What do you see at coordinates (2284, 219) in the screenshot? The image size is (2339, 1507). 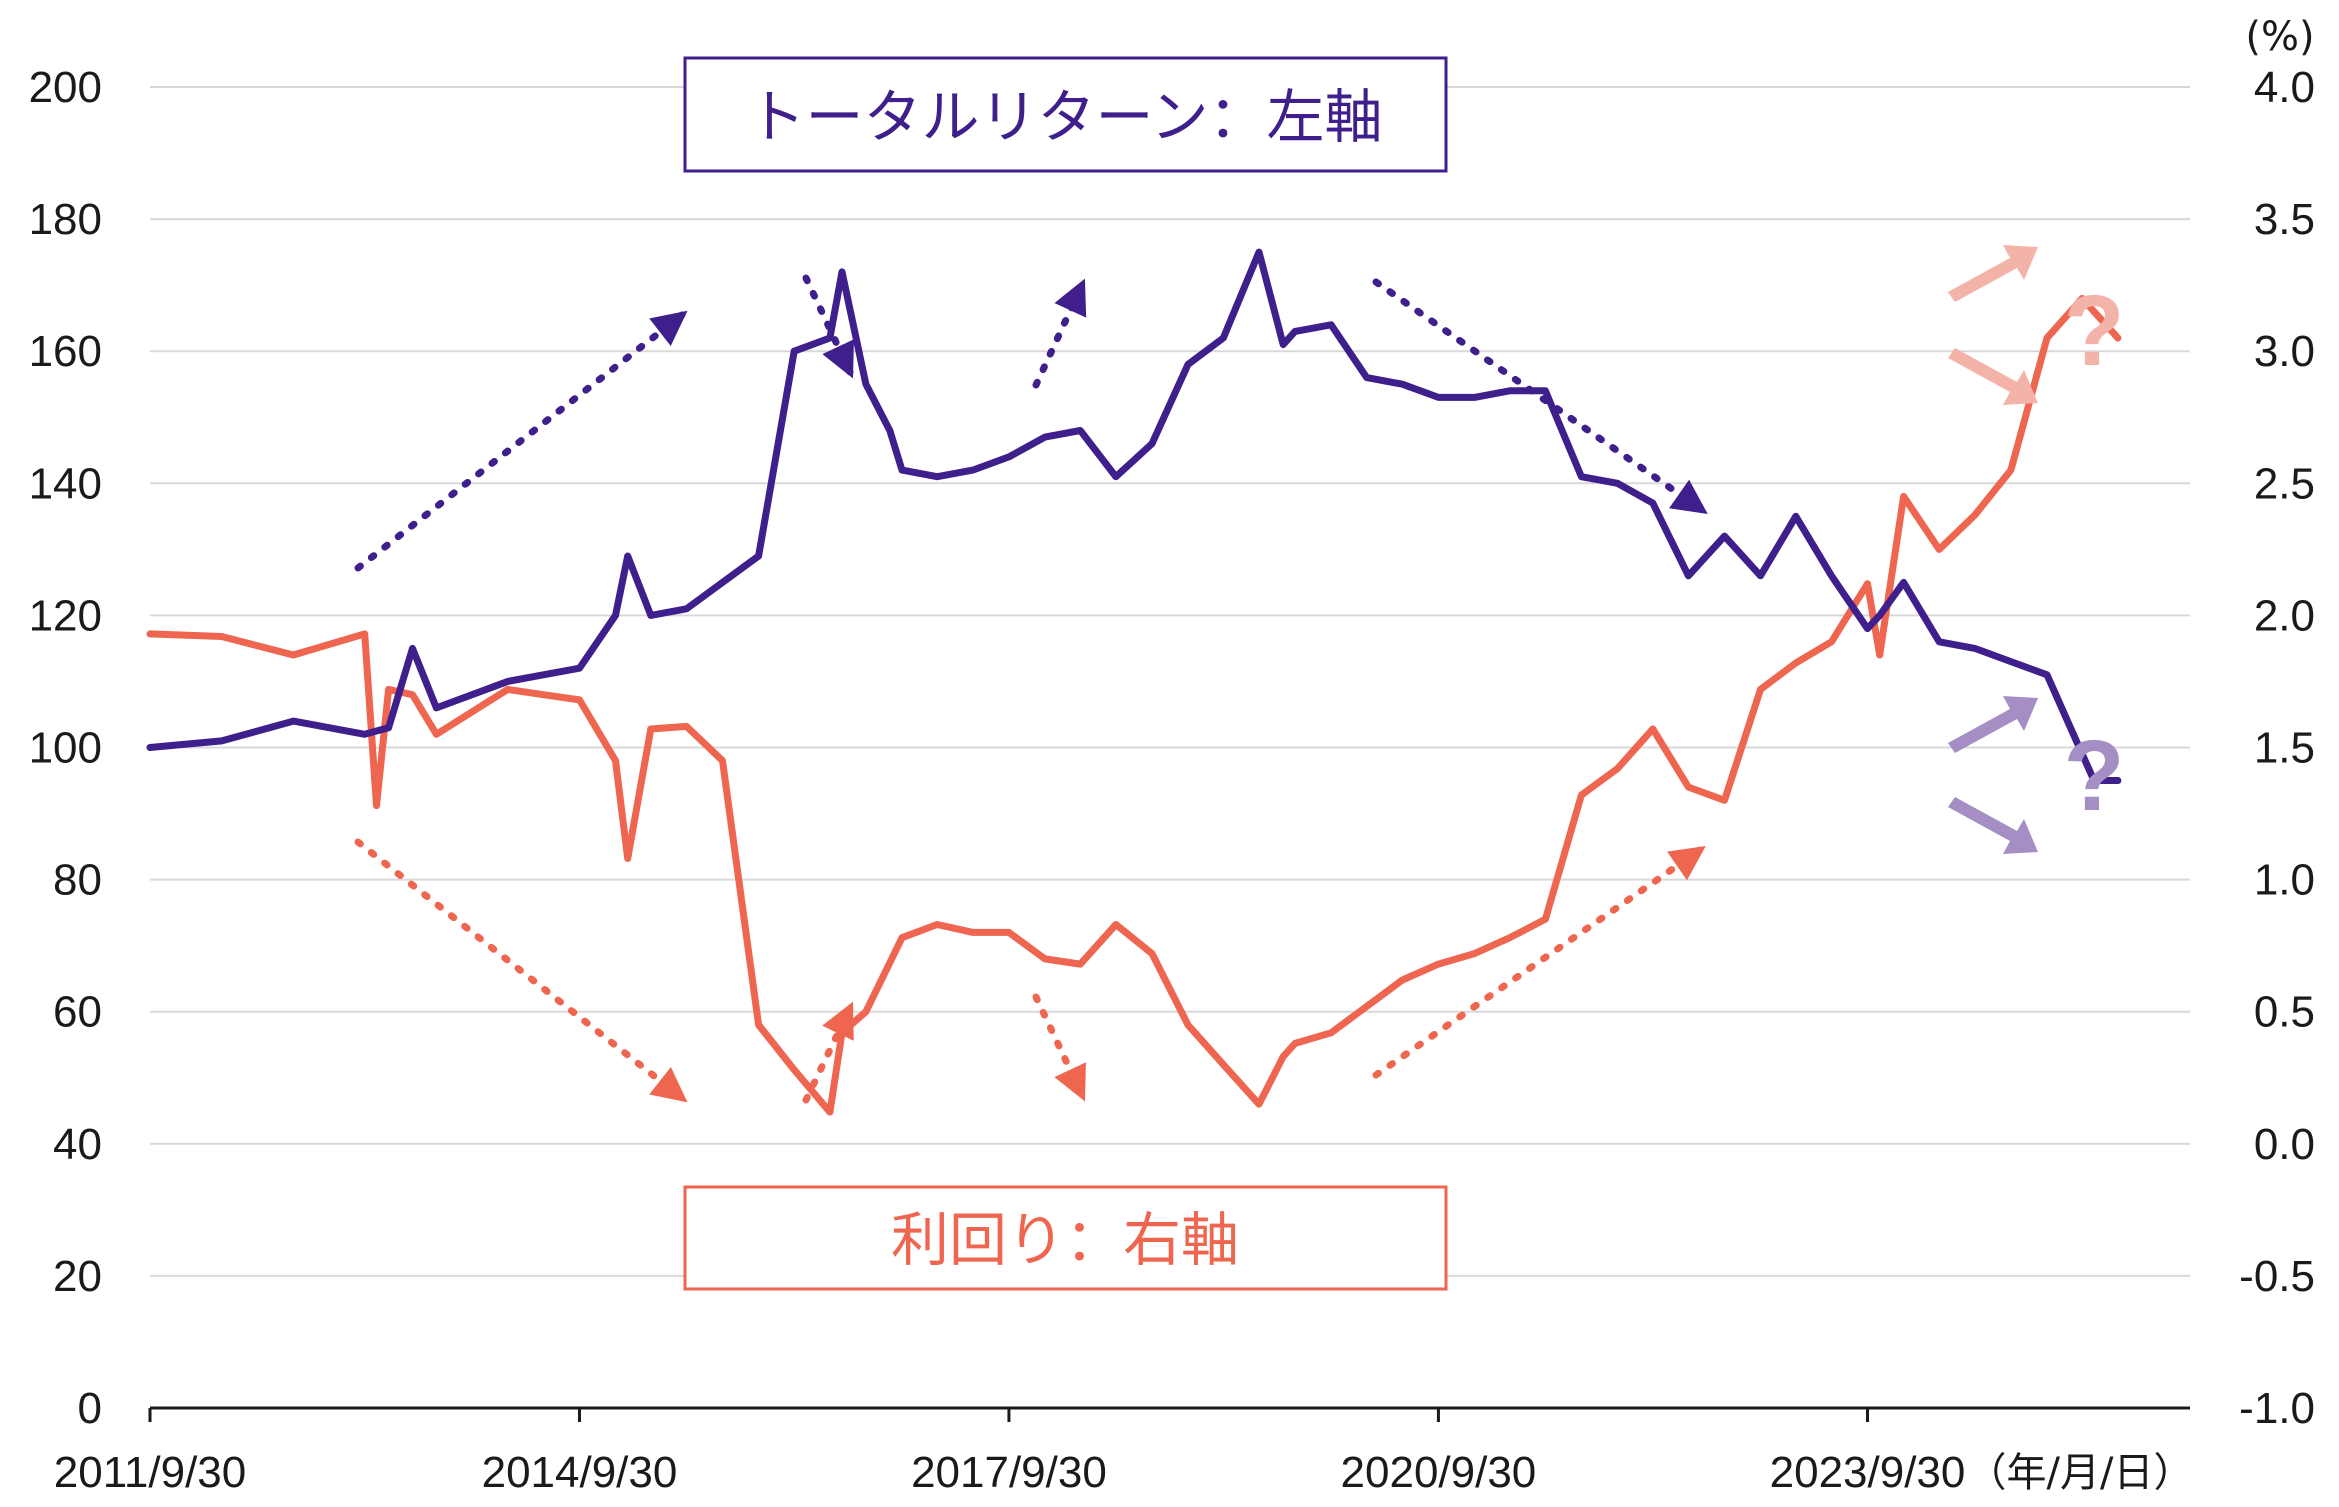 I see `right-tick-label: 3.5` at bounding box center [2284, 219].